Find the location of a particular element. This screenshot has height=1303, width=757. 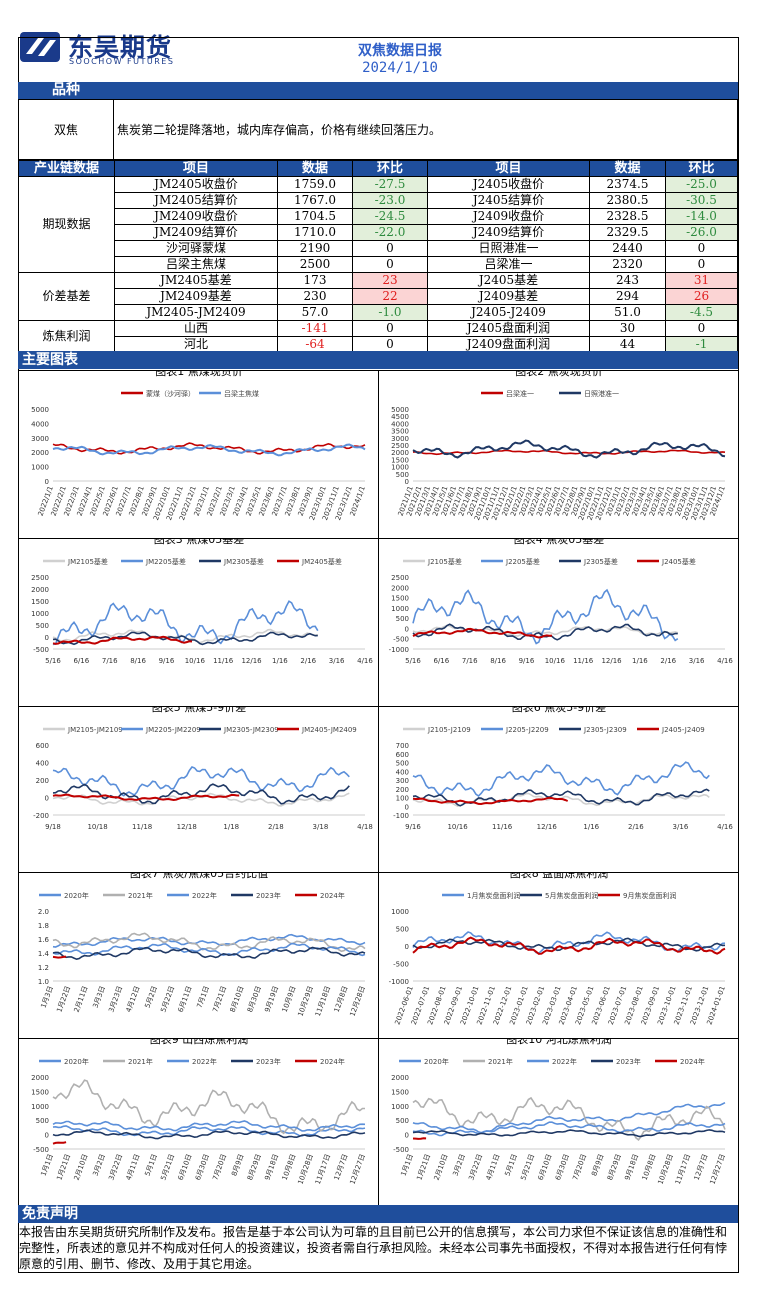

legend-label: 蒙煤（沙河驿） is located at coordinates (170, 393).